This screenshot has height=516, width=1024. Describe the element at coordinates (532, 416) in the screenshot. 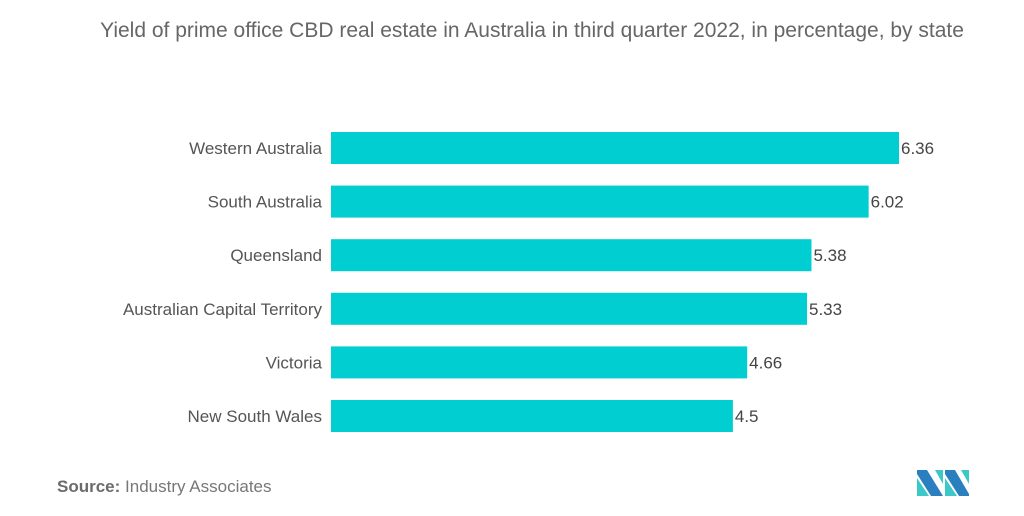

I see `bar-new-south-wales` at that location.